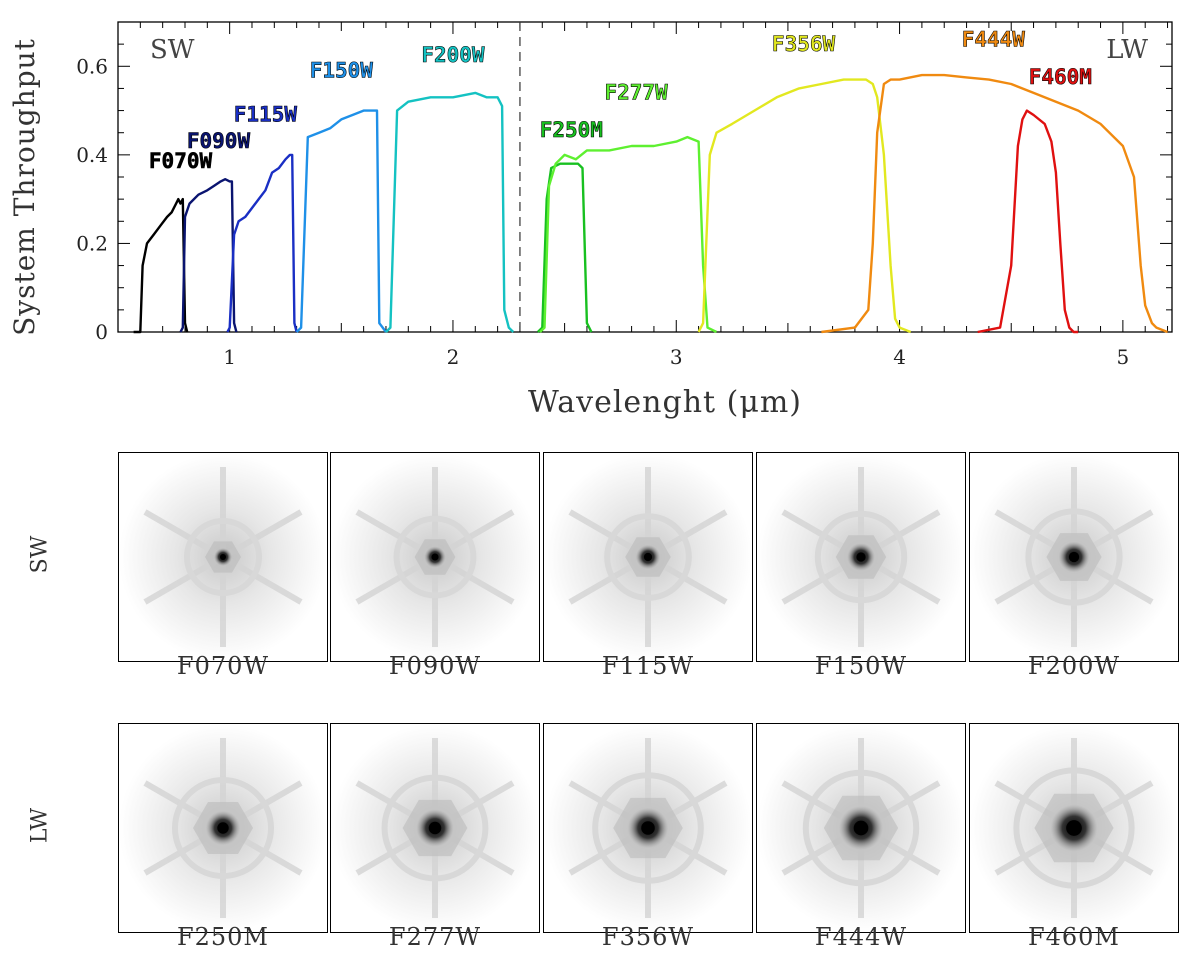 This screenshot has width=1182, height=978. Describe the element at coordinates (223, 937) in the screenshot. I see `psf-label-f250m: F250M` at that location.